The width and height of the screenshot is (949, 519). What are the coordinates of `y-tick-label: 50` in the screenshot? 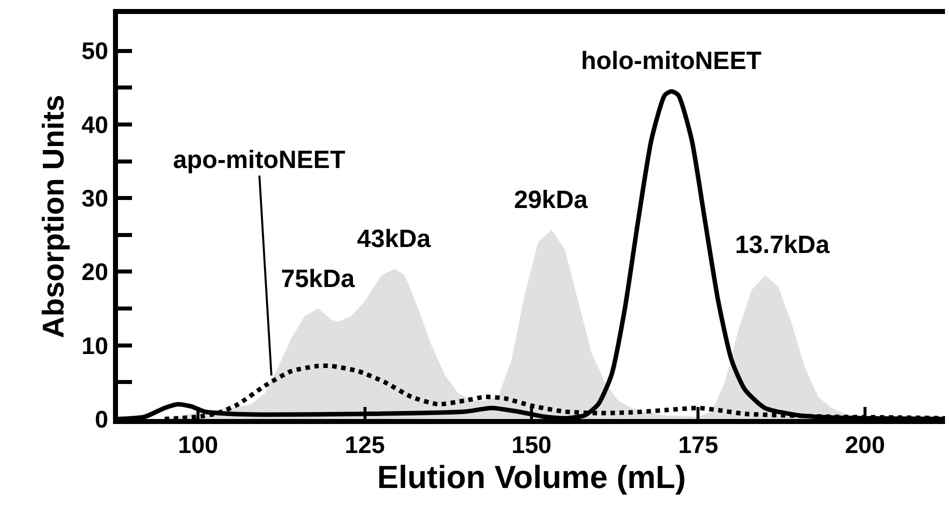 It's located at (94, 52).